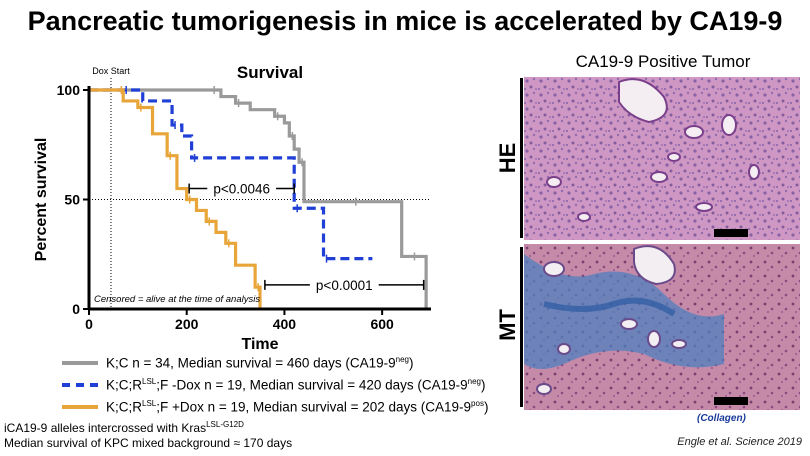  I want to click on he-scale-bar, so click(731, 233).